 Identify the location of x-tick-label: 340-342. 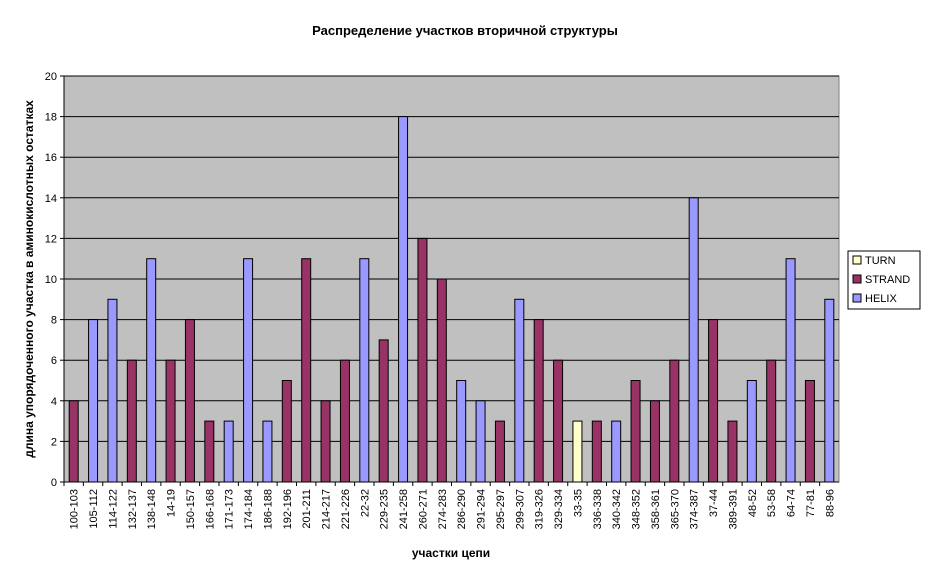
(617, 509).